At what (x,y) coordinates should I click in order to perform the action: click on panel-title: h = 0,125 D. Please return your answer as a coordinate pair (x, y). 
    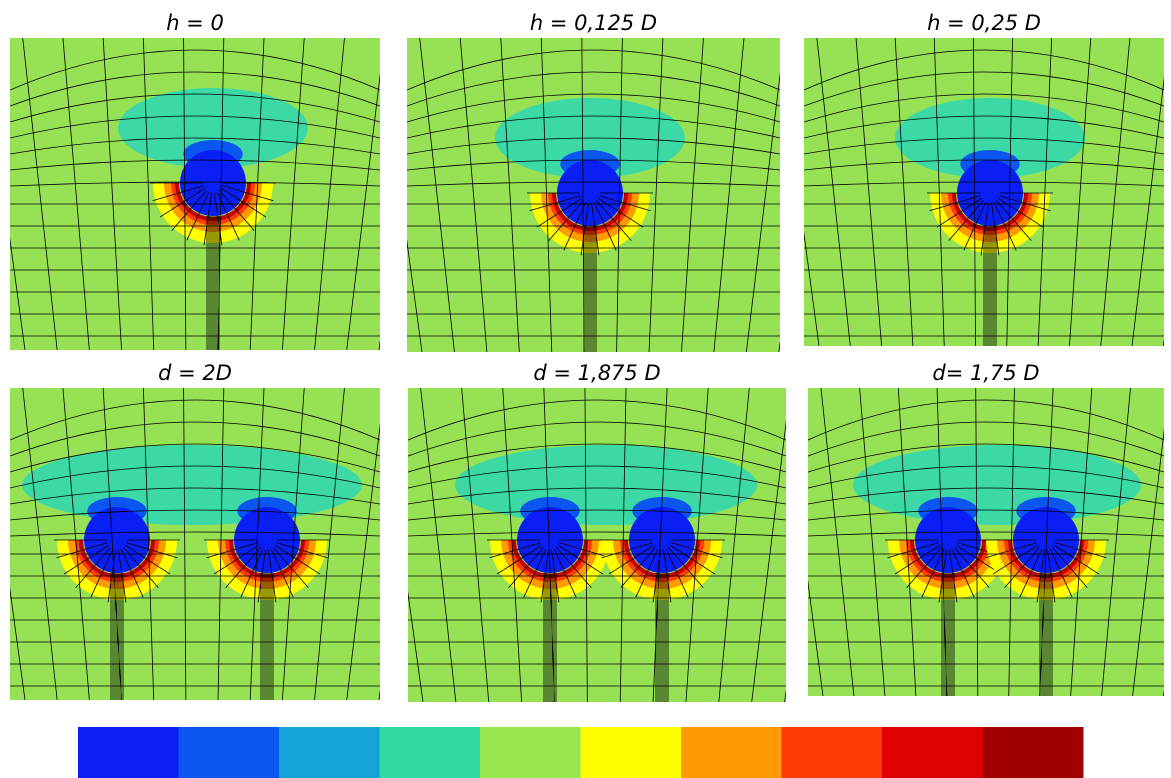
    Looking at the image, I should click on (593, 23).